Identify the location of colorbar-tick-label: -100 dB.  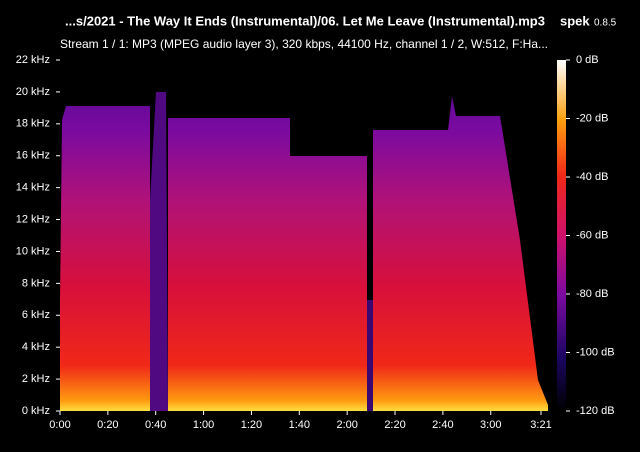
(595, 352).